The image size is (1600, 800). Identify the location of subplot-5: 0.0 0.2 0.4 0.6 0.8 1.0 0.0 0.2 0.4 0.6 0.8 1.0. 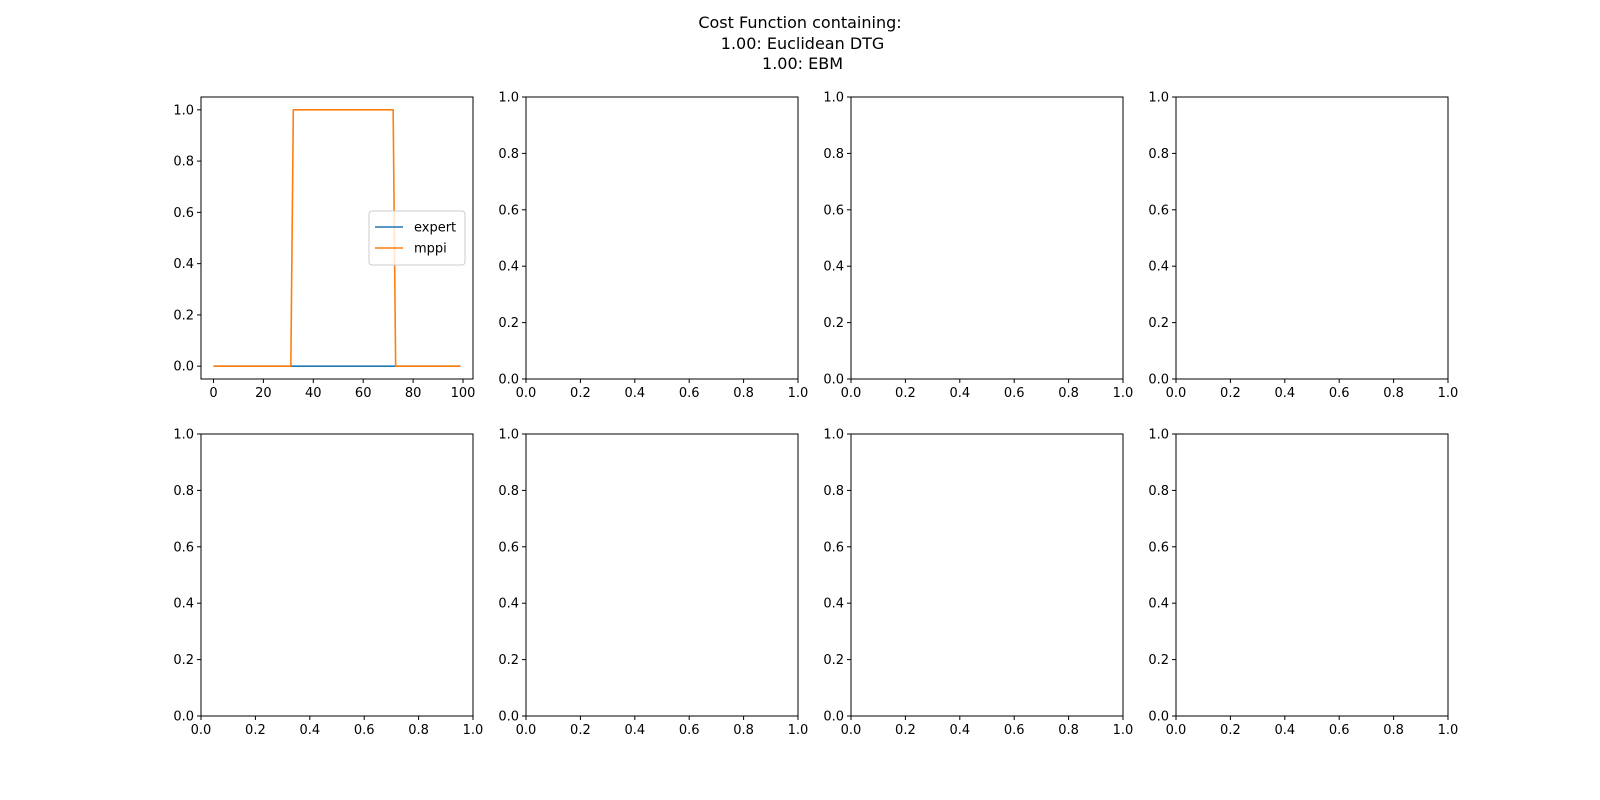
(328, 583).